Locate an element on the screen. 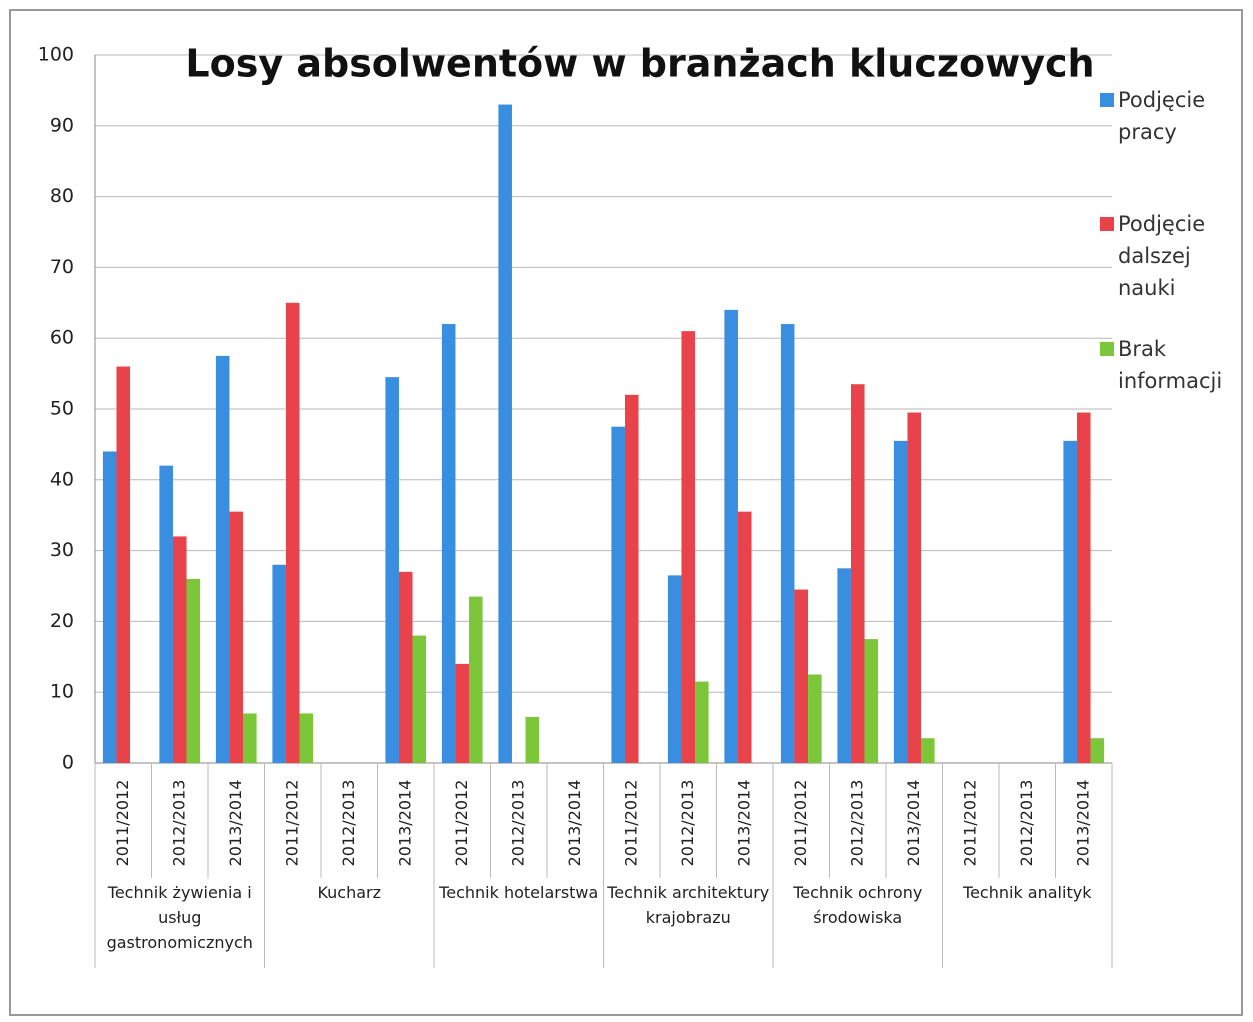 Image resolution: width=1253 pixels, height=1022 pixels. legend-label: Brak informacji is located at coordinates (1170, 365).